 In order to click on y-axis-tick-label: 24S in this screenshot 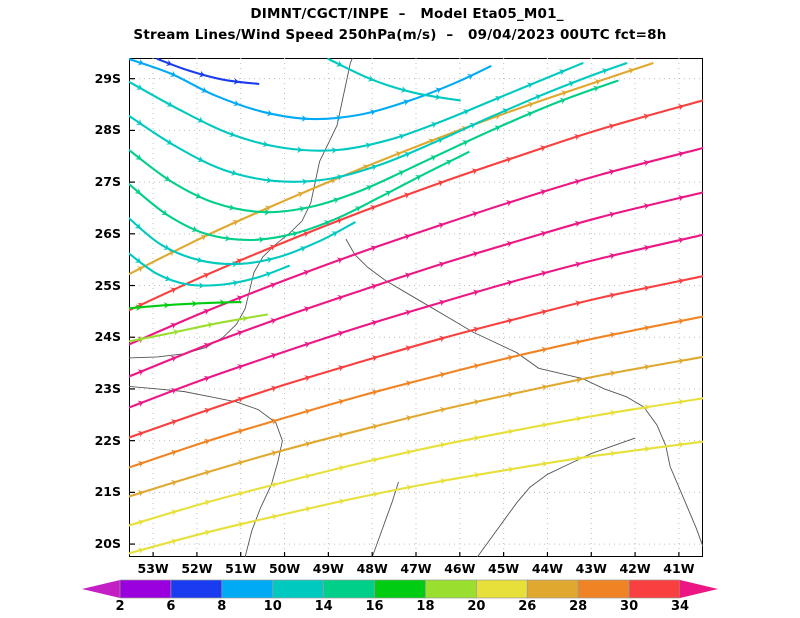, I will do `click(107, 337)`.